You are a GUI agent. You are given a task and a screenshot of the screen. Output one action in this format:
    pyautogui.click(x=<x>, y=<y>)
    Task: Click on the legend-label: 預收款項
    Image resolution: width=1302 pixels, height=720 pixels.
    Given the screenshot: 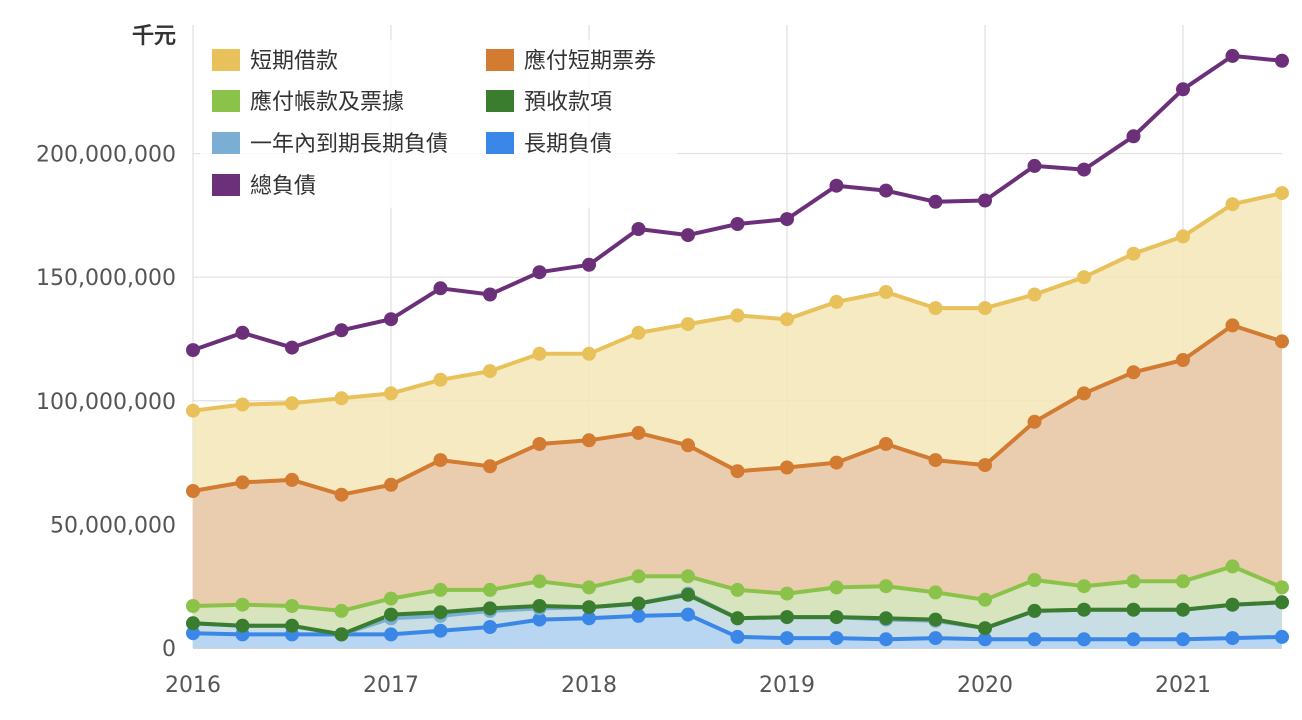 What is the action you would take?
    pyautogui.click(x=568, y=102)
    